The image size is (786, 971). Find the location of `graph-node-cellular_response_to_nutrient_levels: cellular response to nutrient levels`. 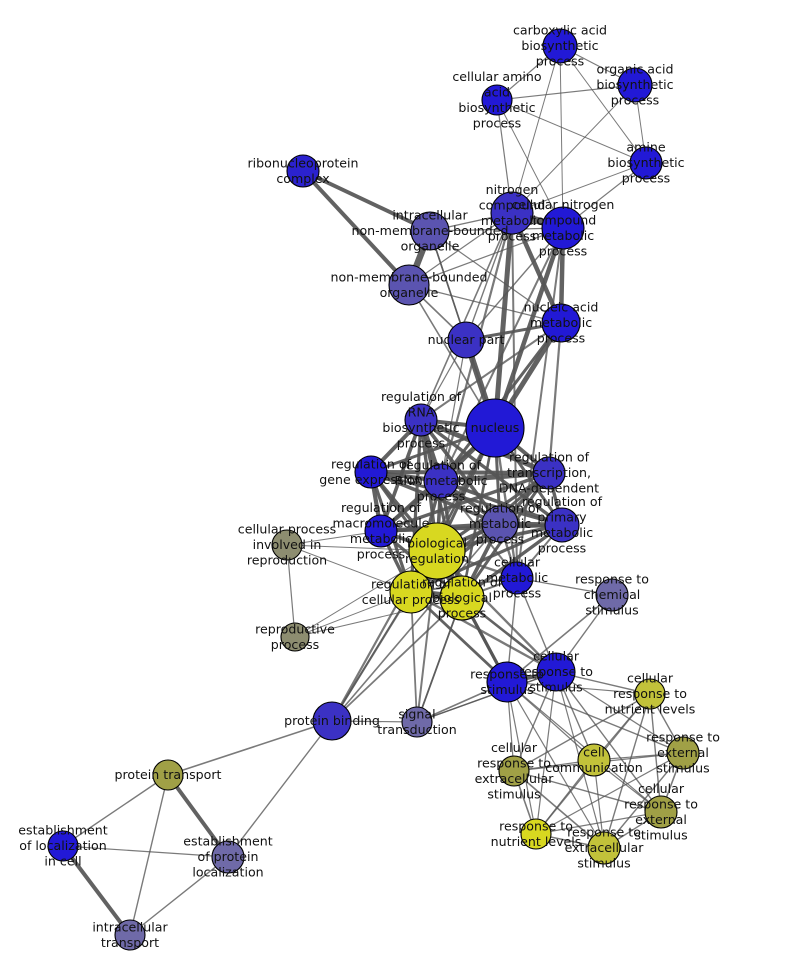

graph-node-cellular_response_to_nutrient_levels: cellular response to nutrient levels is located at coordinates (650, 694).